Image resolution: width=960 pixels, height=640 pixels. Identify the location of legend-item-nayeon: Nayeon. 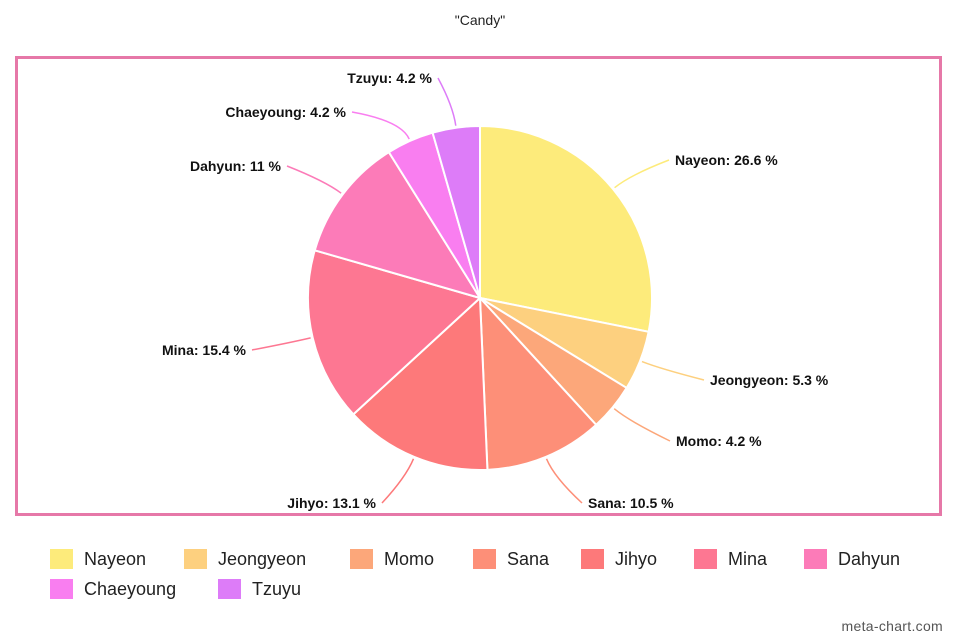
(98, 559).